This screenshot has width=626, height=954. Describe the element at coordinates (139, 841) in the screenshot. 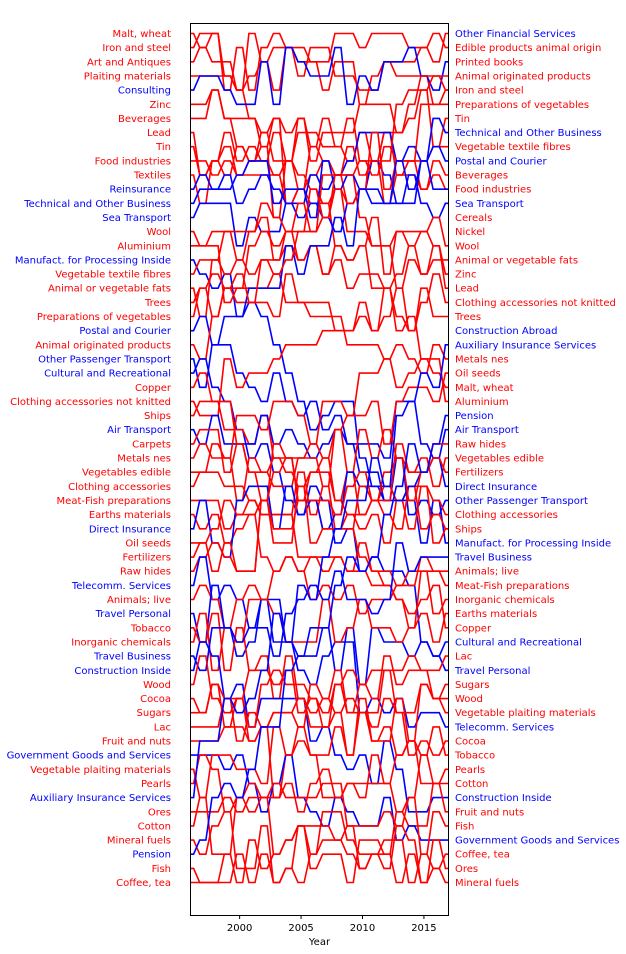

I see `left-label-mineral-fuels: Mineral fuels` at that location.